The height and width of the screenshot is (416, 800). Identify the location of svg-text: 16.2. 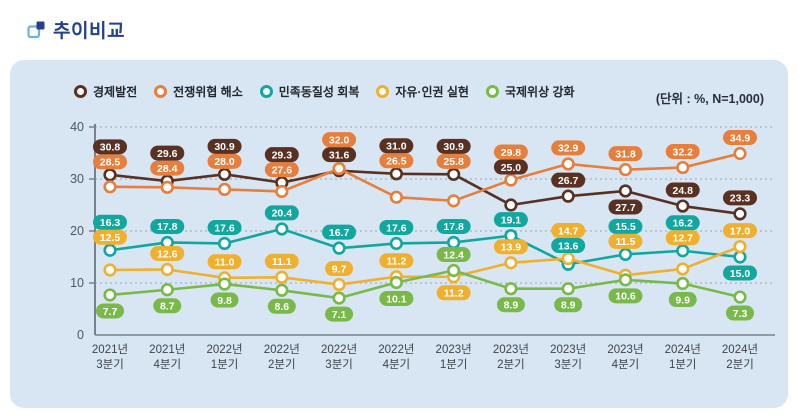
(683, 224).